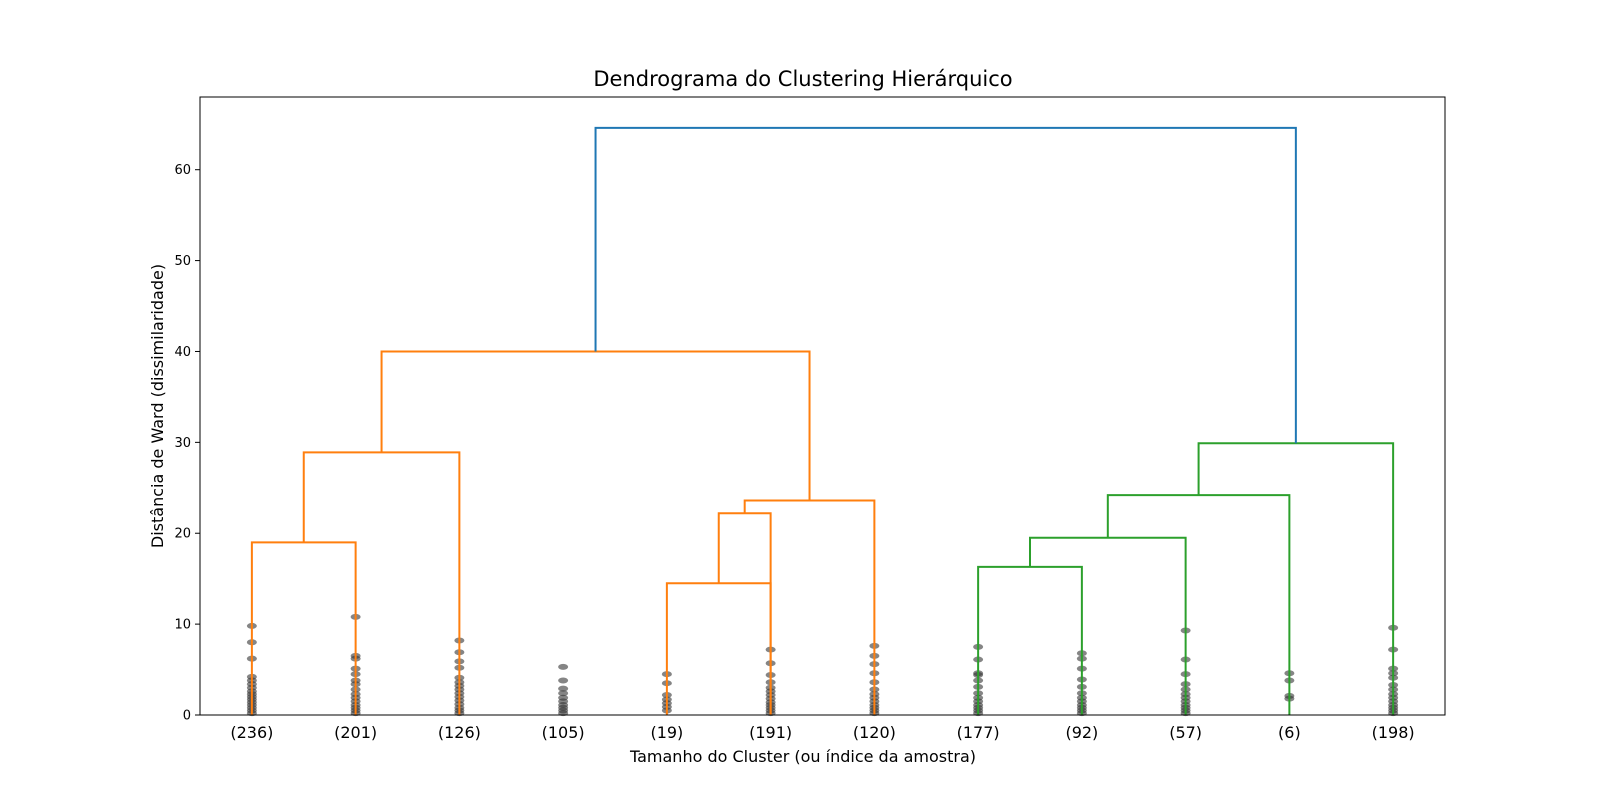 This screenshot has height=800, width=1600. What do you see at coordinates (182, 625) in the screenshot?
I see `y-tick-label: 10` at bounding box center [182, 625].